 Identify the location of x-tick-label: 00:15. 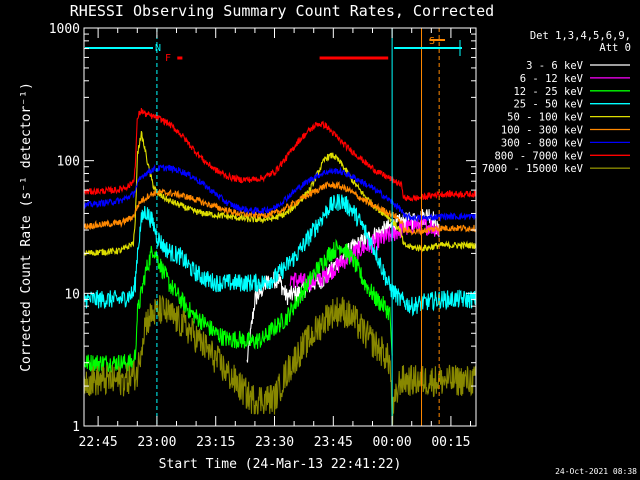
(450, 442).